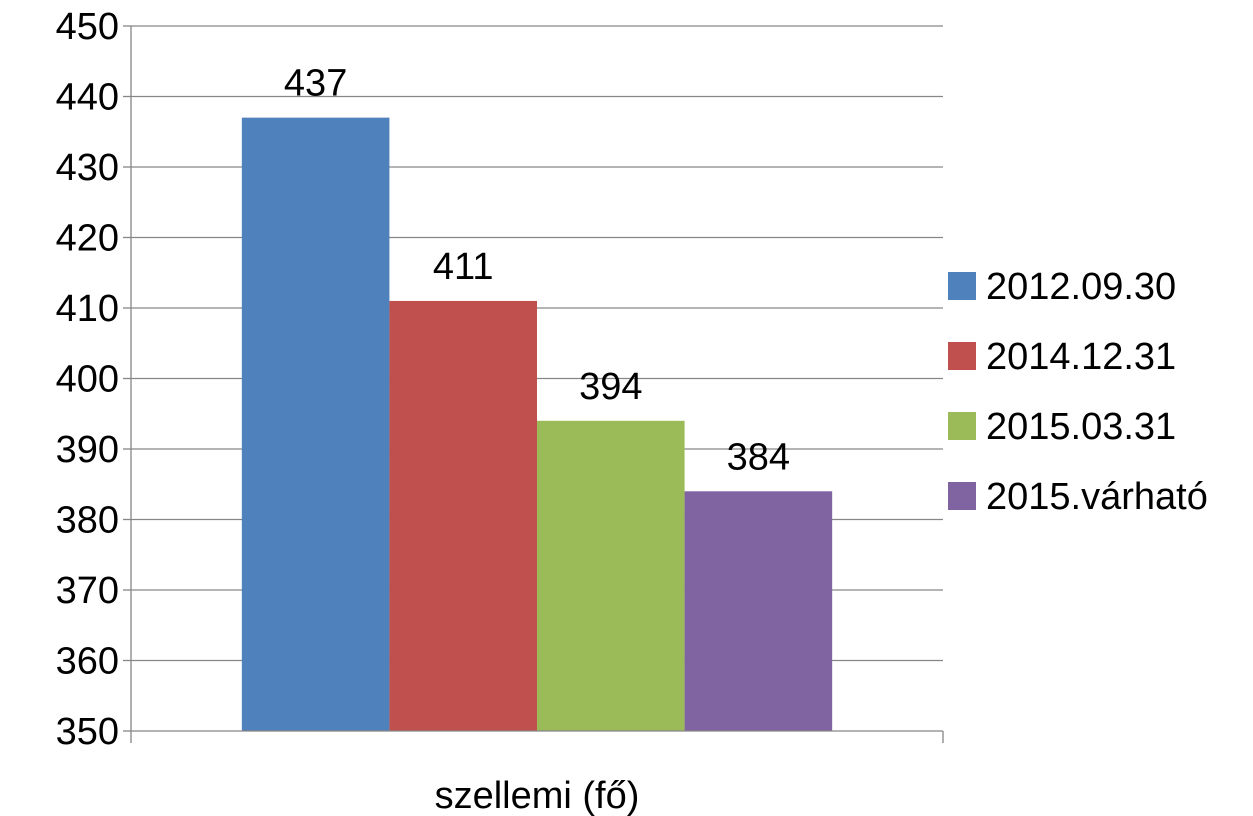 The width and height of the screenshot is (1253, 816). I want to click on y-tick-label: 420, so click(87, 239).